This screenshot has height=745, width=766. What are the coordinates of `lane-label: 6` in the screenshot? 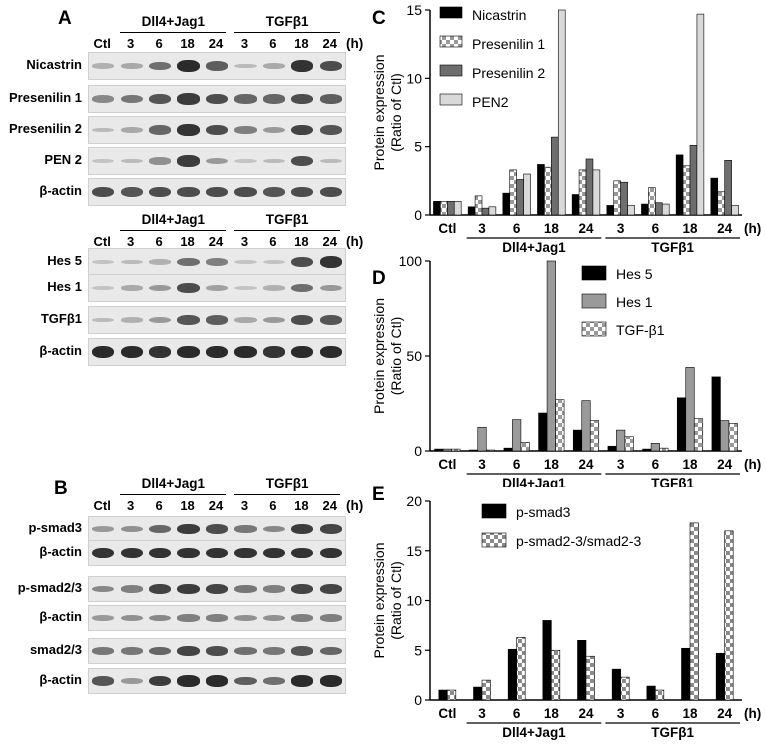 It's located at (273, 505).